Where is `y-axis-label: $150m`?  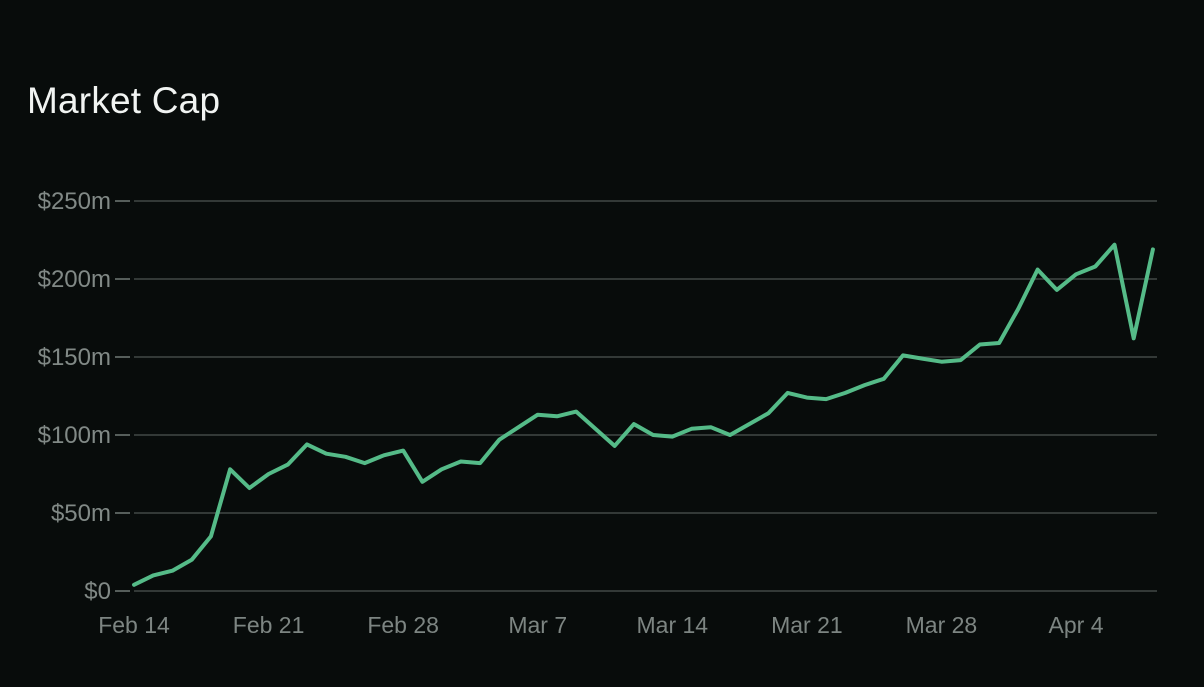 y-axis-label: $150m is located at coordinates (74, 357).